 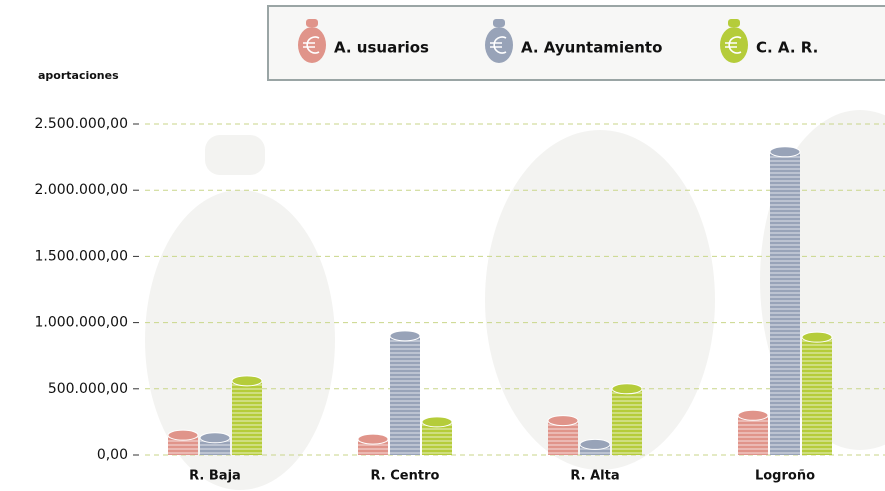 What do you see at coordinates (81, 323) in the screenshot?
I see `y-tick-label: 1.000.000,00` at bounding box center [81, 323].